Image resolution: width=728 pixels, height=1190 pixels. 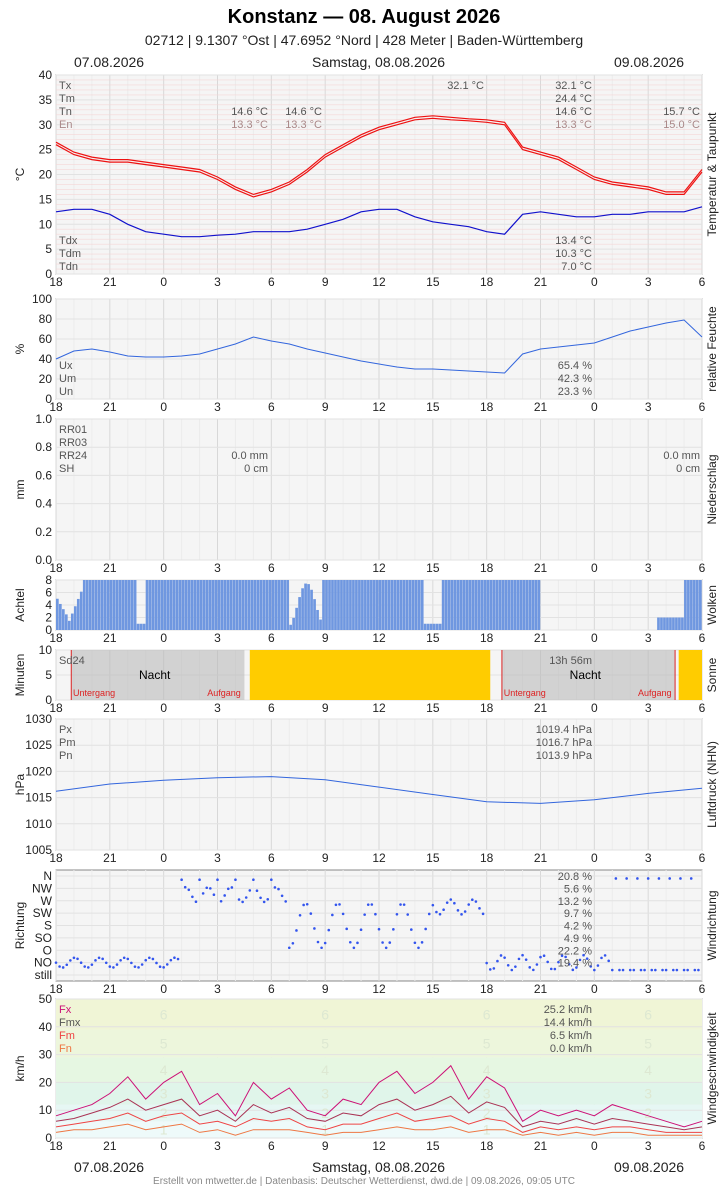 What do you see at coordinates (56, 708) in the screenshot?
I see `x-tick-label: 18` at bounding box center [56, 708].